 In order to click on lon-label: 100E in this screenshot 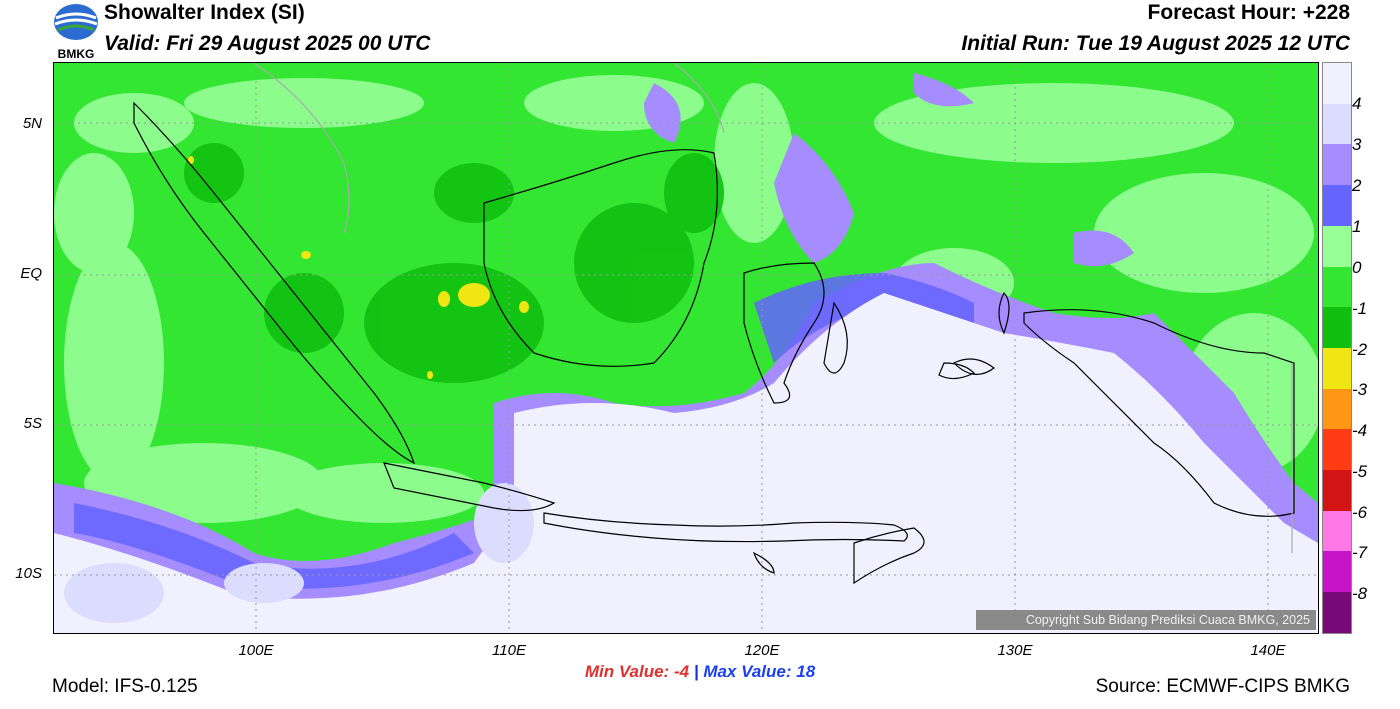, I will do `click(256, 650)`.